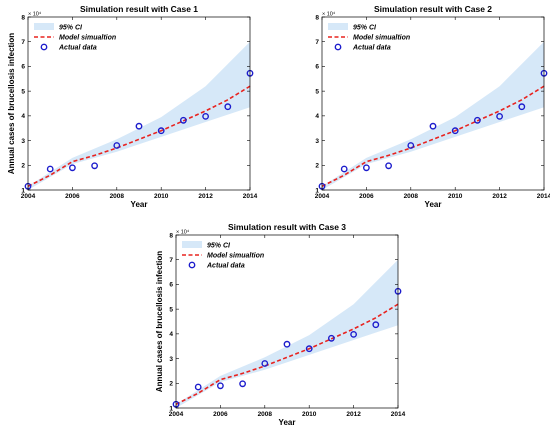  I want to click on chart-title: Simulation result with Case 3, so click(287, 227).